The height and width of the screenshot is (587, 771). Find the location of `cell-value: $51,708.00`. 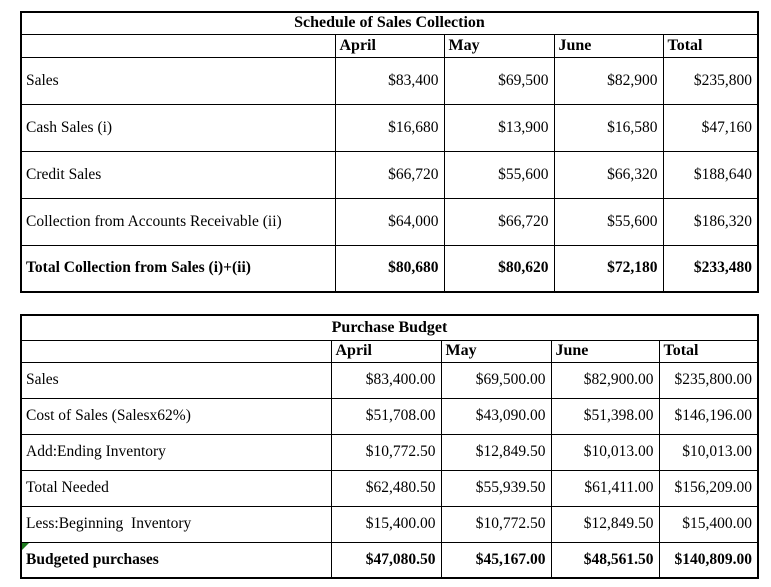

cell-value: $51,708.00 is located at coordinates (386, 416).